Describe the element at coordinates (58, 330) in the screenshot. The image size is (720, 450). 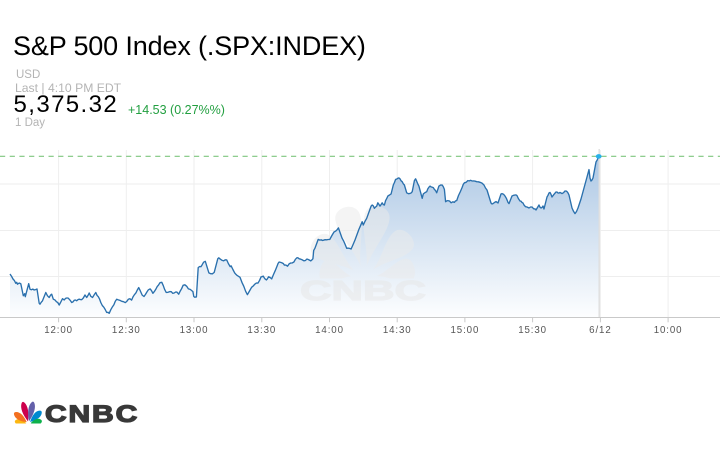
I see `svg-text: 12:00` at that location.